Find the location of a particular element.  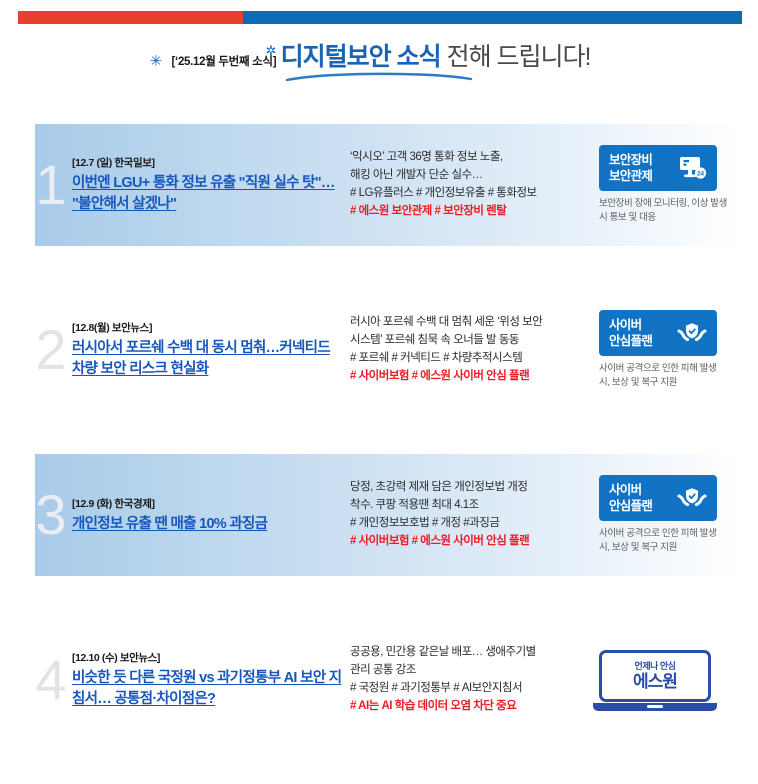

page-title: ✲ 디지털보안 소식 전해 드립니다! is located at coordinates (429, 58).